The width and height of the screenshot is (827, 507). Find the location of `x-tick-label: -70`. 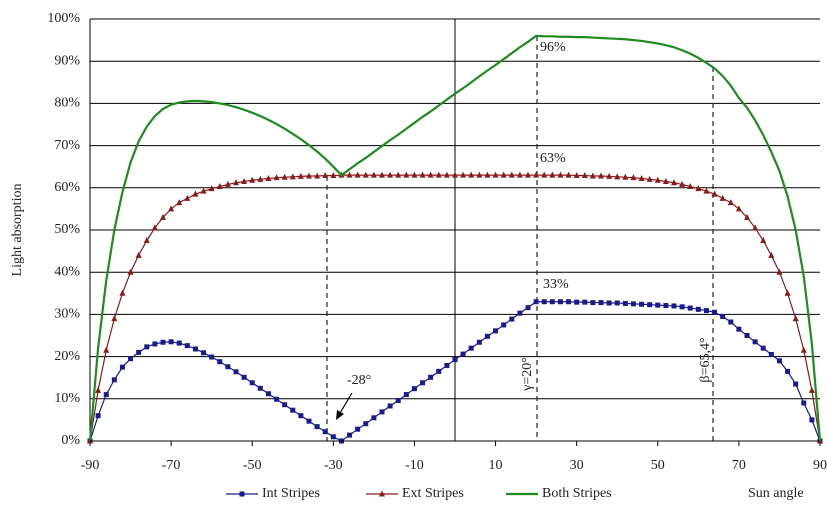

x-tick-label: -70 is located at coordinates (171, 465).